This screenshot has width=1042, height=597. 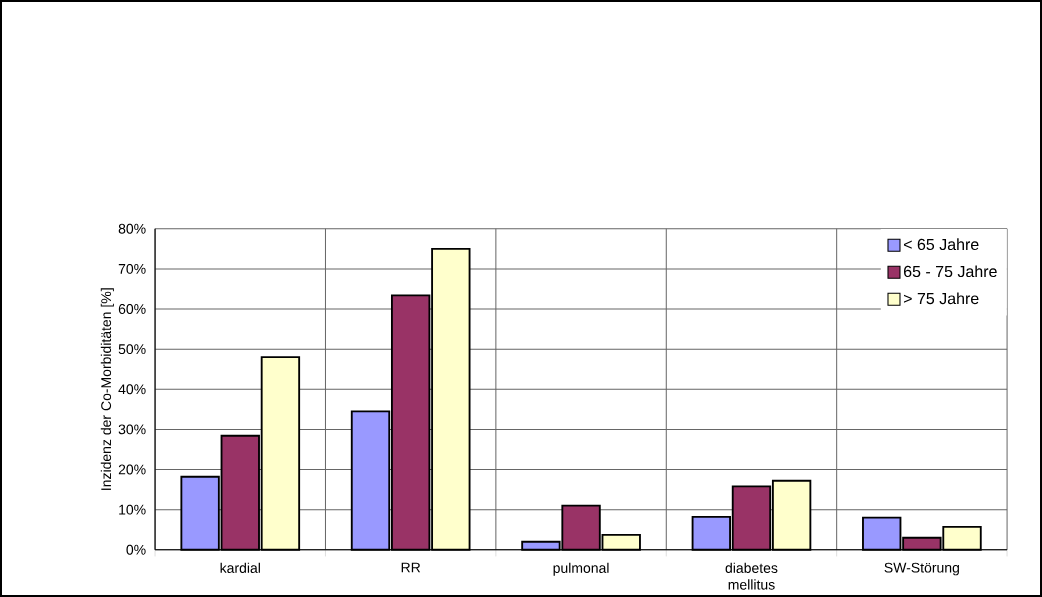 I want to click on x-tick-label: RR, so click(x=411, y=567).